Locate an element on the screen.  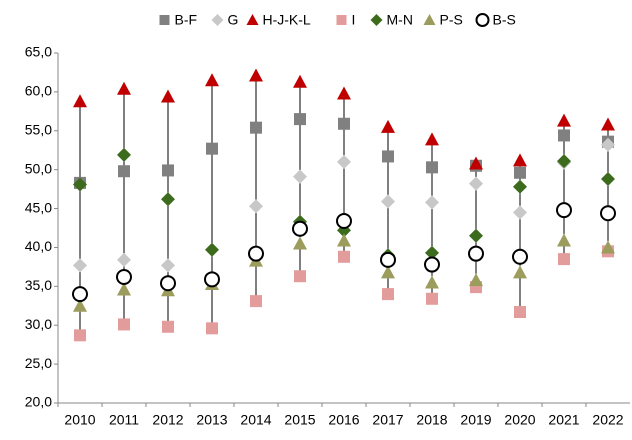
x-tick-label: 2022 is located at coordinates (607, 420).